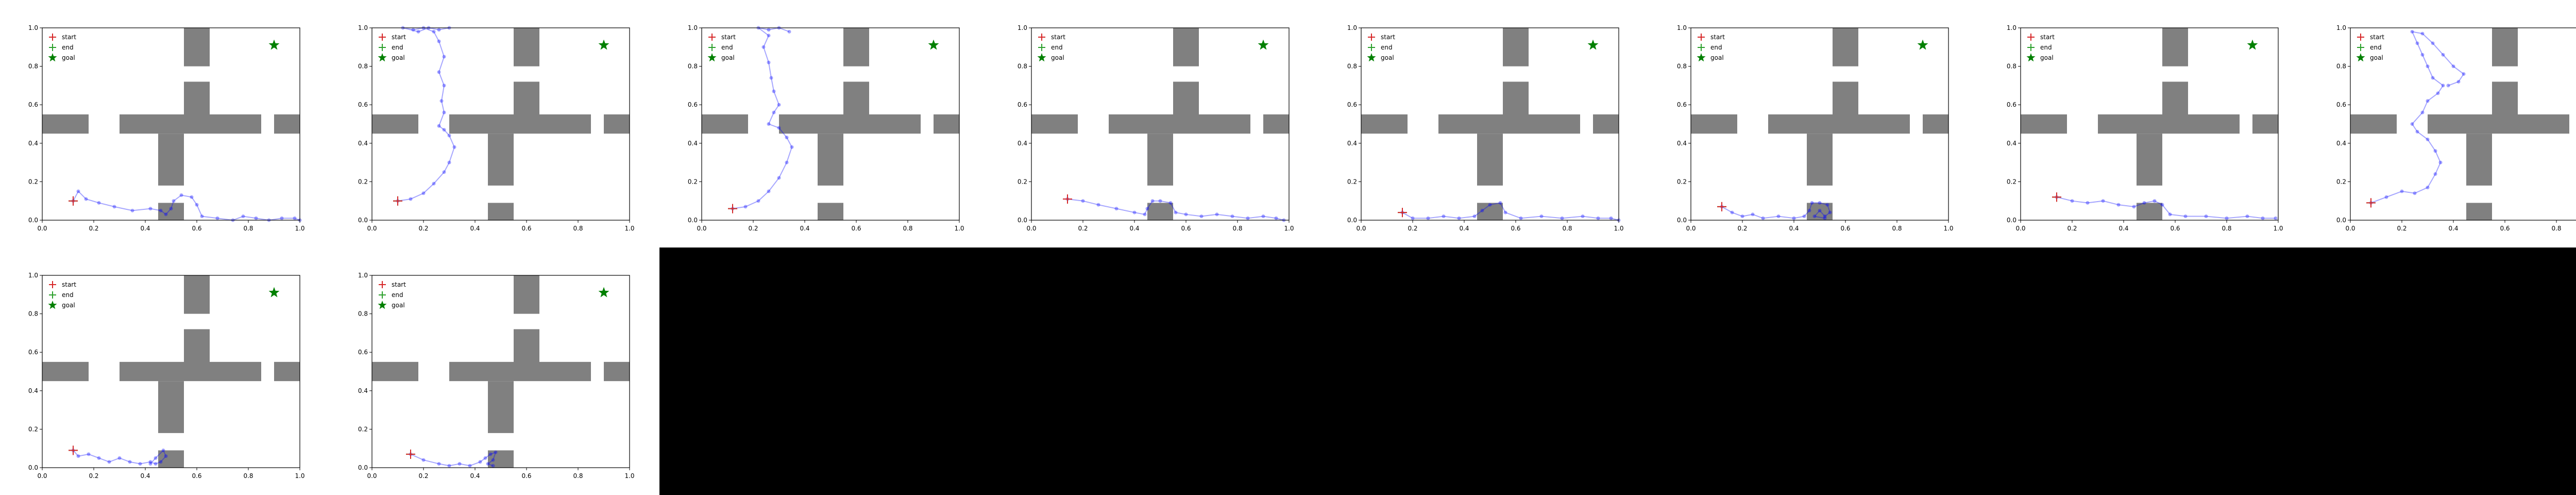 This screenshot has height=495, width=2576. Describe the element at coordinates (145, 229) in the screenshot. I see `x-tick-label: 0.4` at that location.